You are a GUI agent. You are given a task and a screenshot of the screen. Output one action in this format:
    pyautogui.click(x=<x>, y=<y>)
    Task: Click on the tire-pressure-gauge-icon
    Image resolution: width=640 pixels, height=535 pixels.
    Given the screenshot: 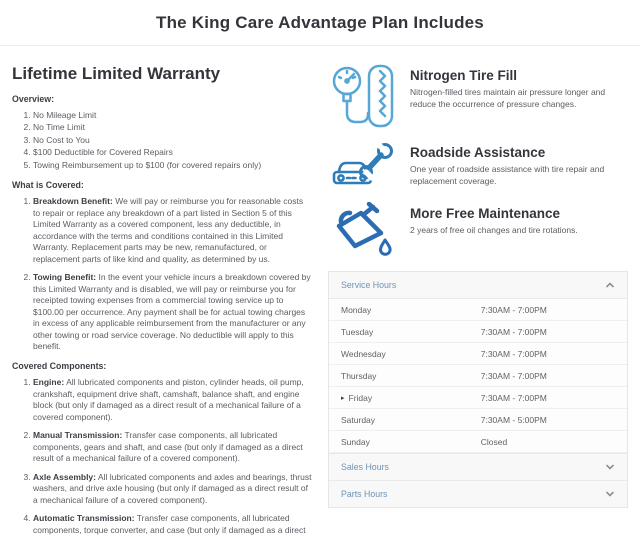 What is the action you would take?
    pyautogui.click(x=363, y=96)
    